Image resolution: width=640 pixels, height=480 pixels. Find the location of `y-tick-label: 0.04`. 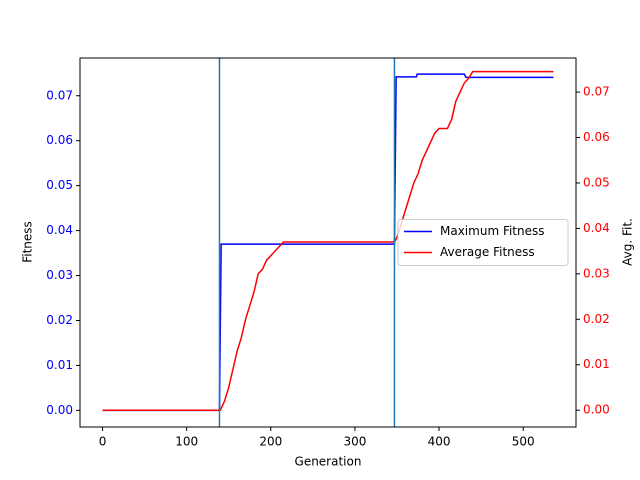

y-tick-label: 0.04 is located at coordinates (59, 230).